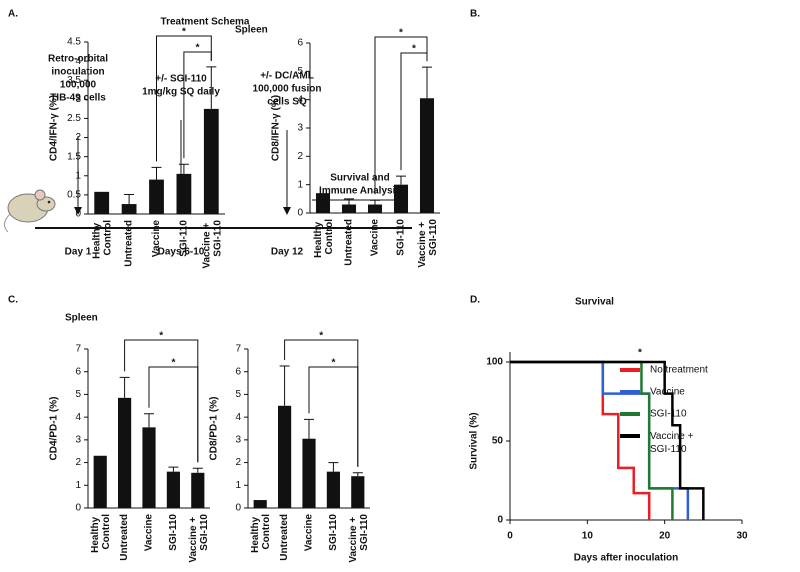  I want to click on day-label: Days 6-10, so click(181, 252).